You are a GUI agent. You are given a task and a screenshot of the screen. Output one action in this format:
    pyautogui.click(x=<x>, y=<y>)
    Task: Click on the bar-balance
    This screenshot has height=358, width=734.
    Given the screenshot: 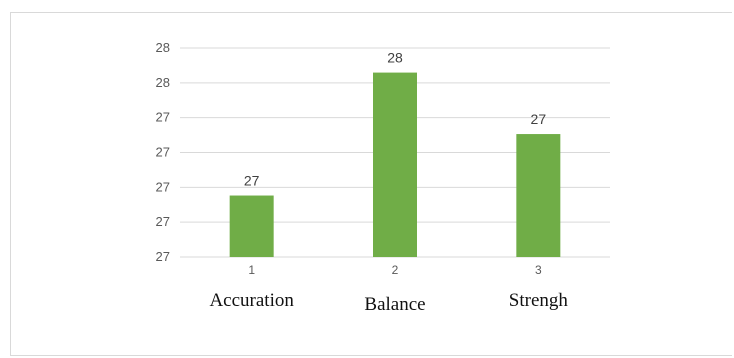 What is the action you would take?
    pyautogui.click(x=395, y=165)
    